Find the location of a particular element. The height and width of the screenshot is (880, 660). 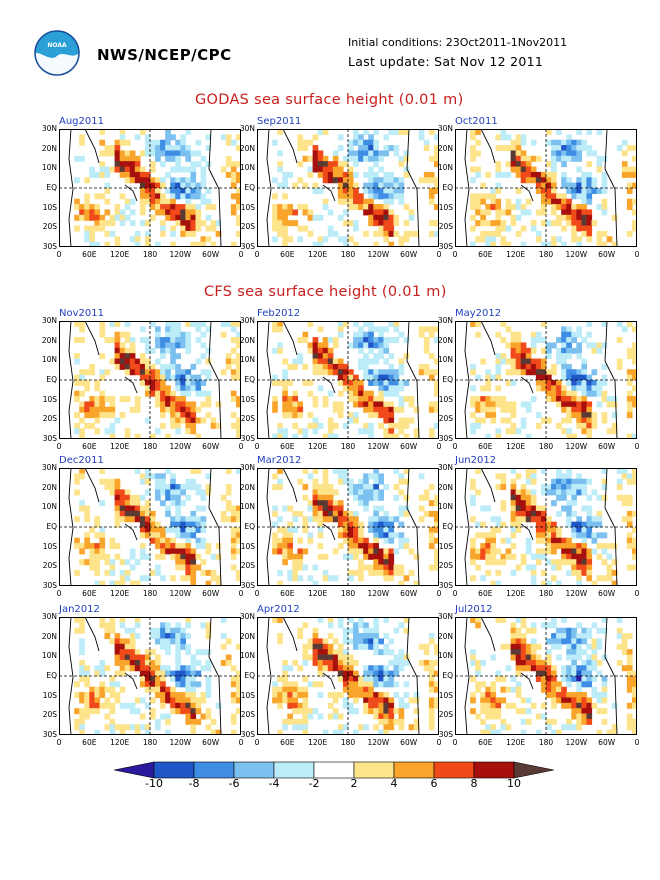

colorbar-label: -2 is located at coordinates (314, 783).